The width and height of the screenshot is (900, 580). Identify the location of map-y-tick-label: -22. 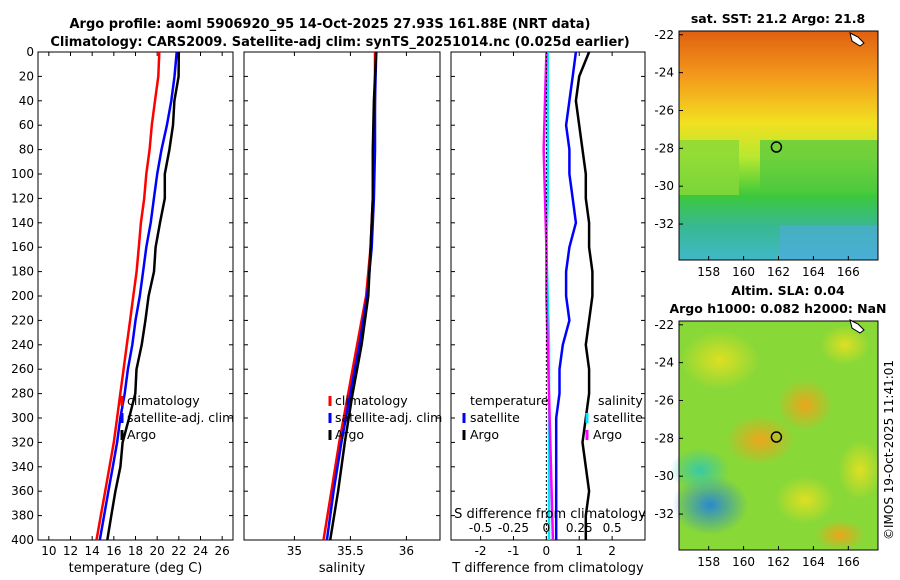
(664, 35).